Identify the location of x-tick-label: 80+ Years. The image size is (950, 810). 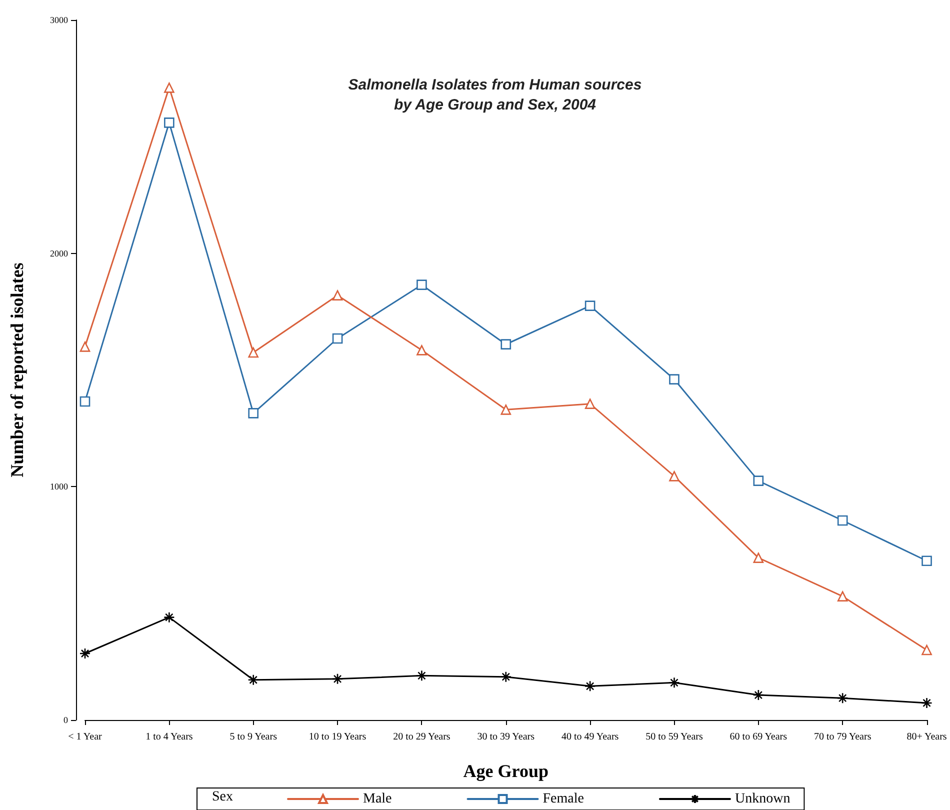
(926, 737).